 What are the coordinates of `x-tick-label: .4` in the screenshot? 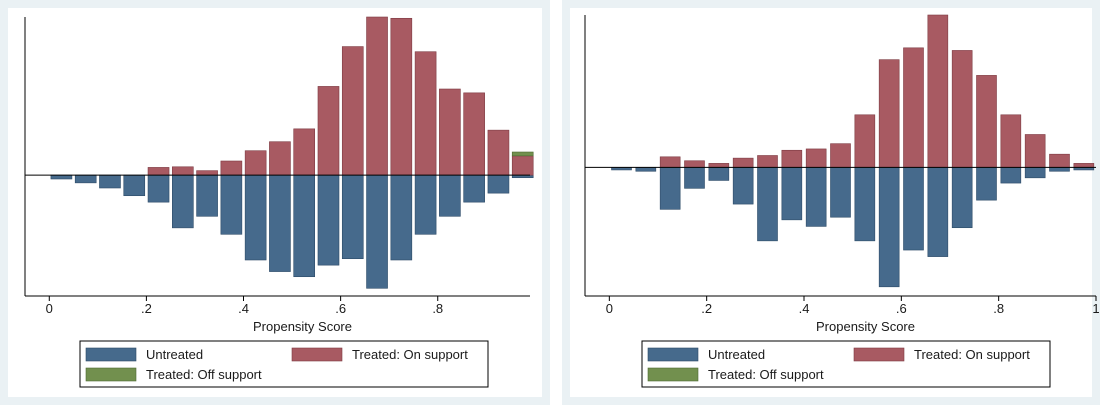 It's located at (243, 308).